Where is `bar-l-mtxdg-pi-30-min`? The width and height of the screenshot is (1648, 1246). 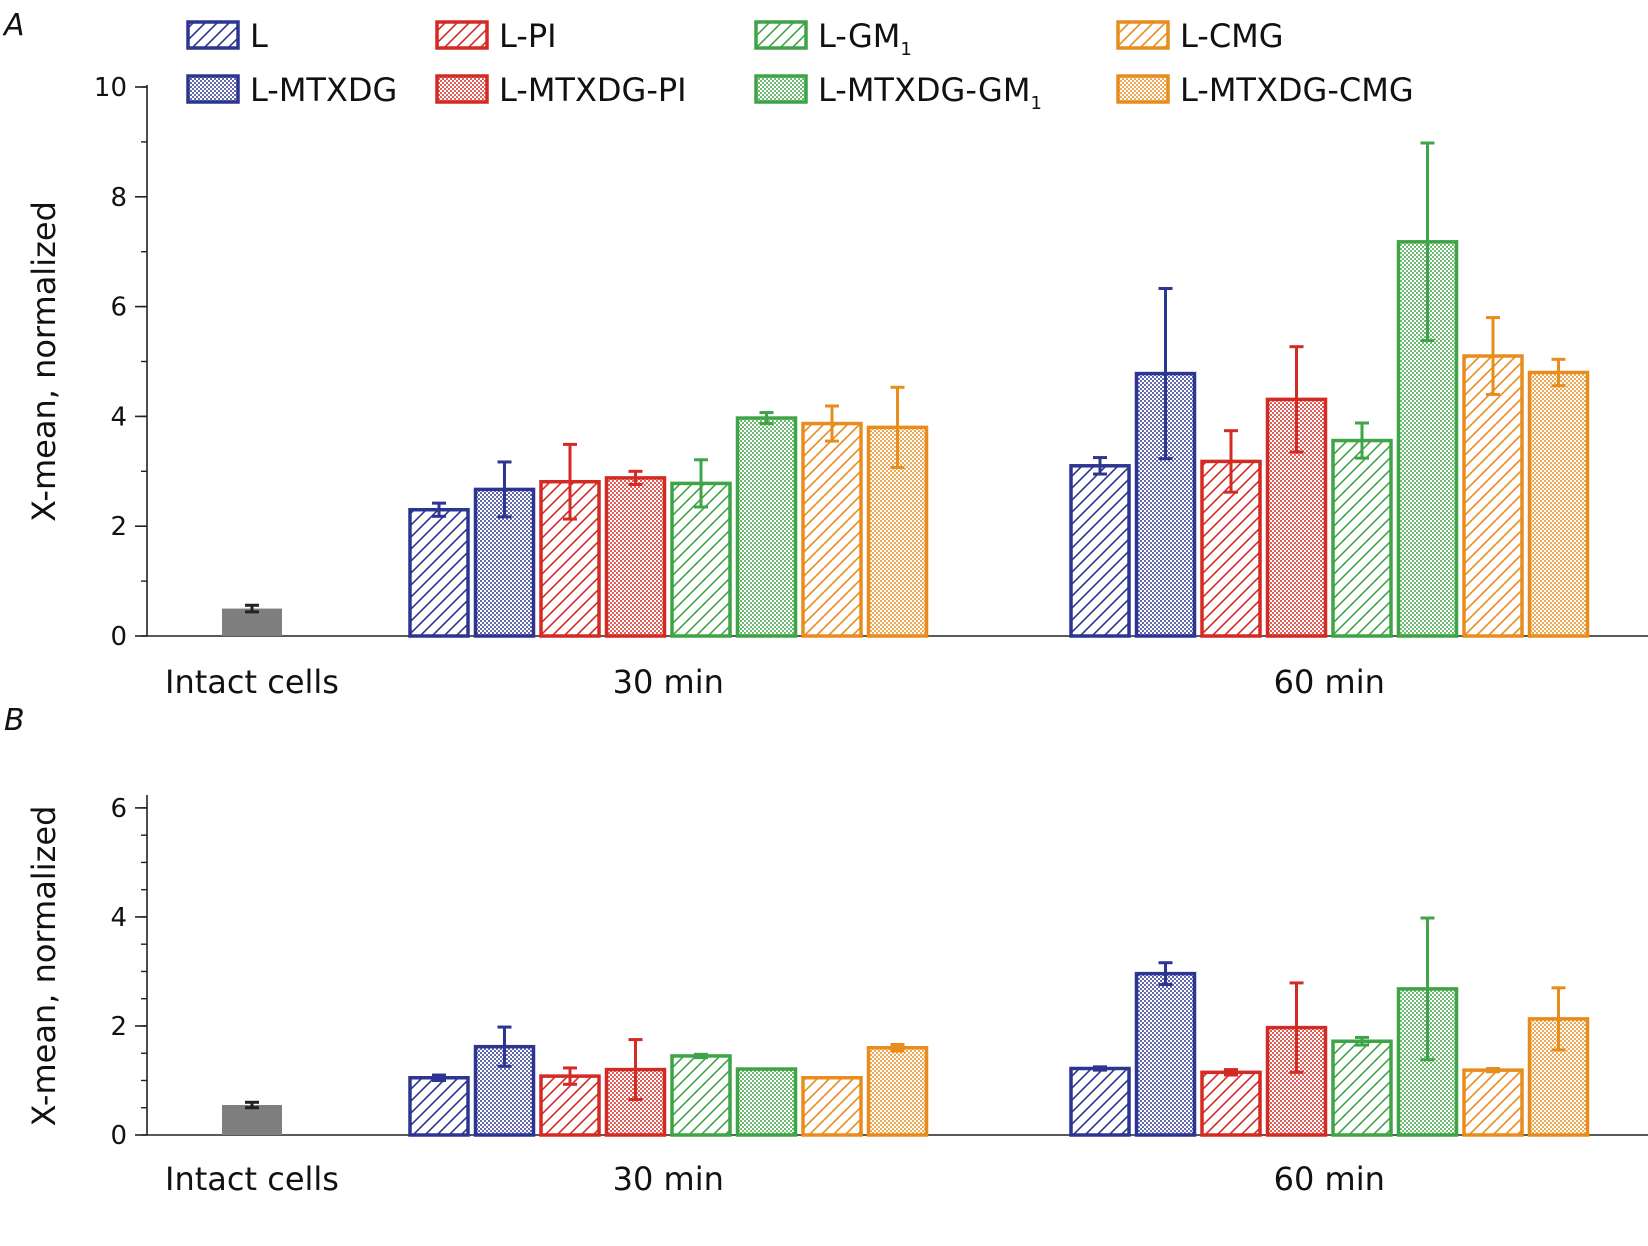
bar-l-mtxdg-pi-30-min is located at coordinates (635, 557).